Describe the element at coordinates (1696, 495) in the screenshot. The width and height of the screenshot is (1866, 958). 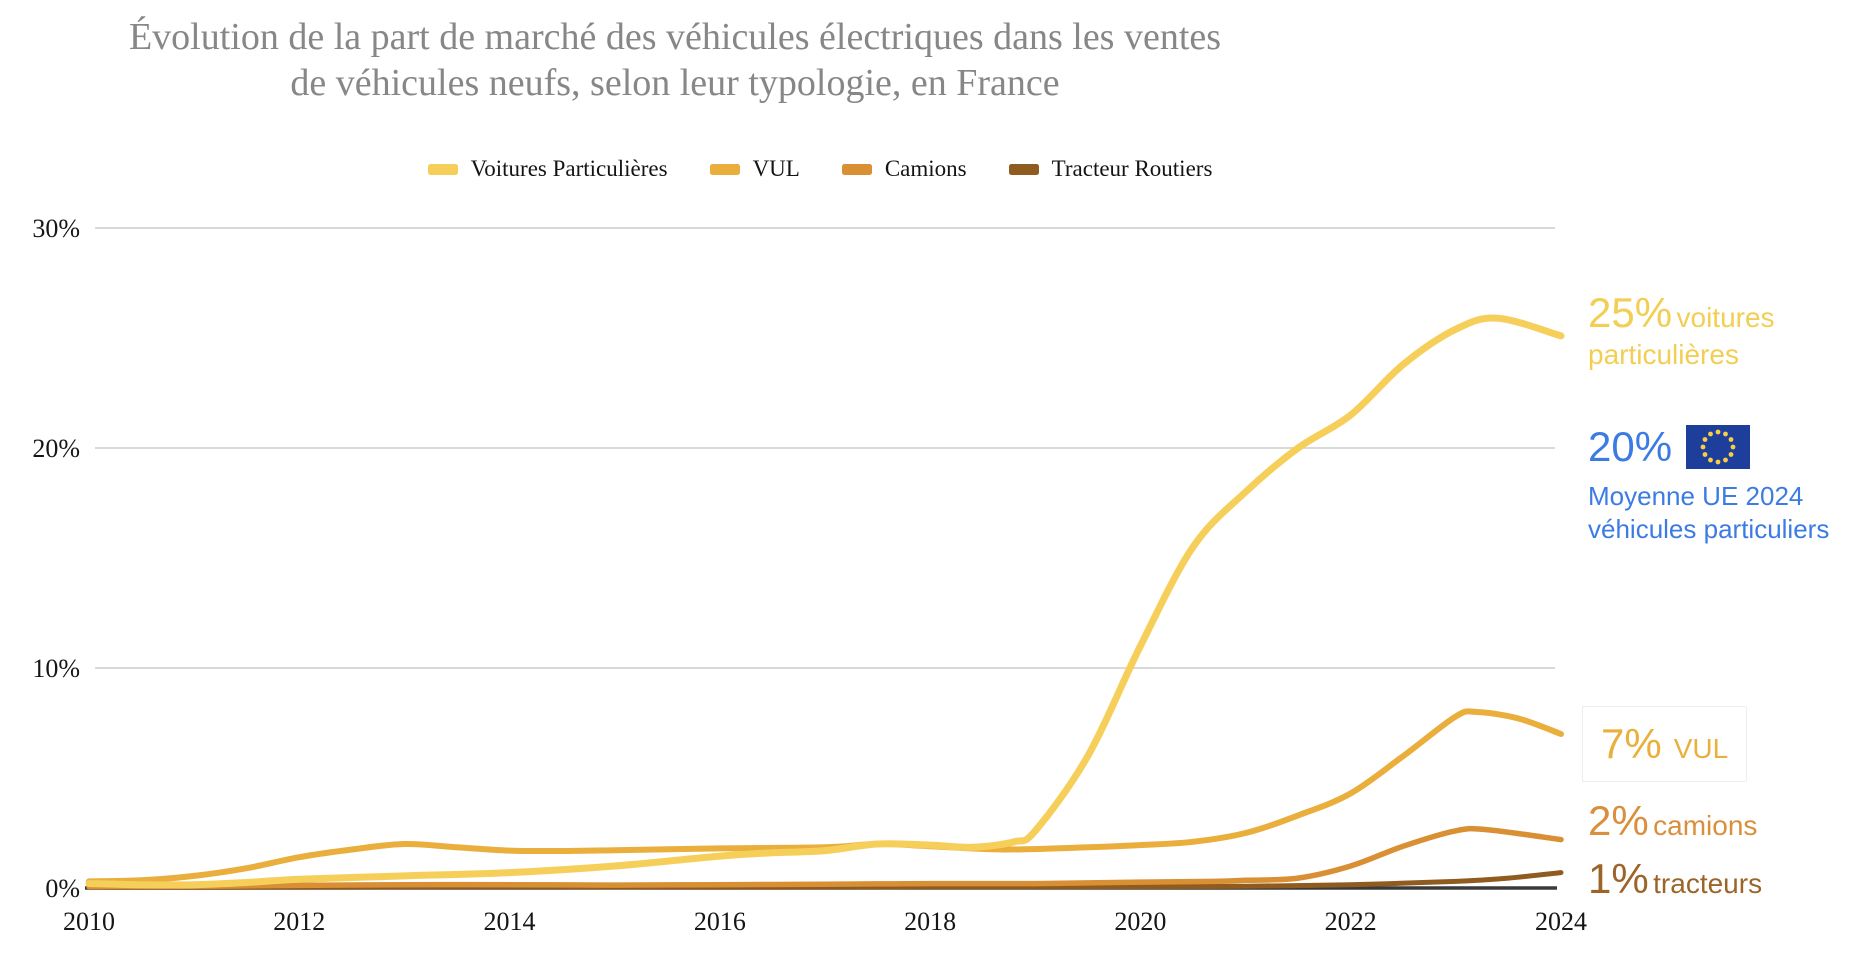
I see `annotation-eu-line1: Moyenne UE 2024` at that location.